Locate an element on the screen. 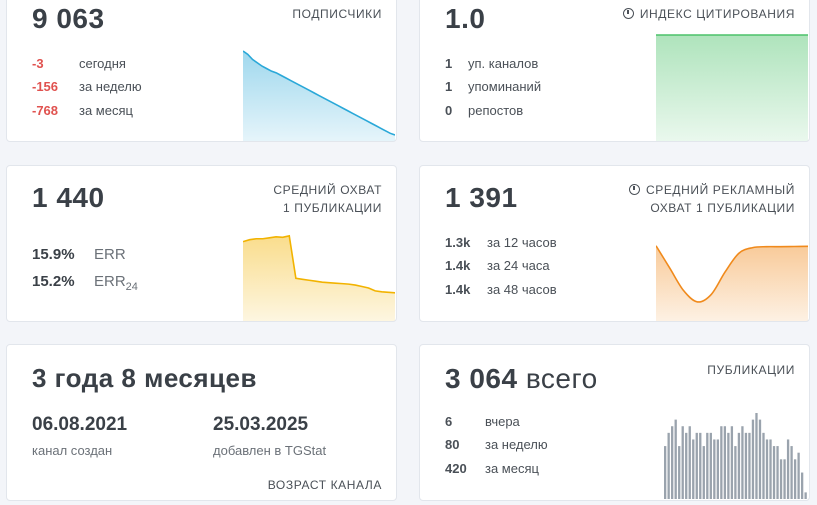  average_reach-line is located at coordinates (319, 264).